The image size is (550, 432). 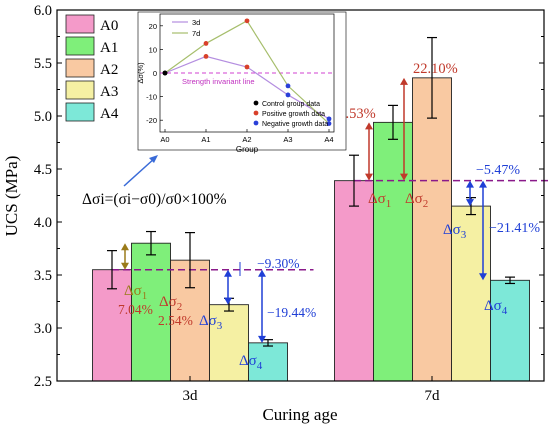 I want to click on formula-pointer, so click(x=139, y=172).